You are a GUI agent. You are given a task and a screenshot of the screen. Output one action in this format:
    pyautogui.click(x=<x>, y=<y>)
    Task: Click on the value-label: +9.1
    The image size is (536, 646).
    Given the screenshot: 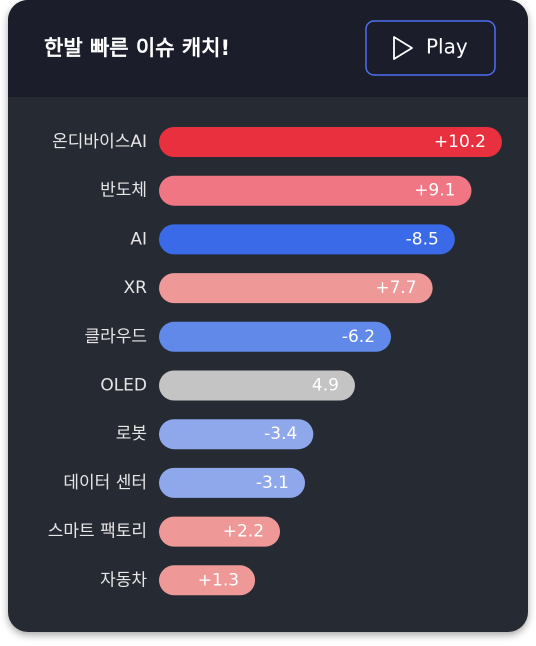 What is the action you would take?
    pyautogui.click(x=434, y=191)
    